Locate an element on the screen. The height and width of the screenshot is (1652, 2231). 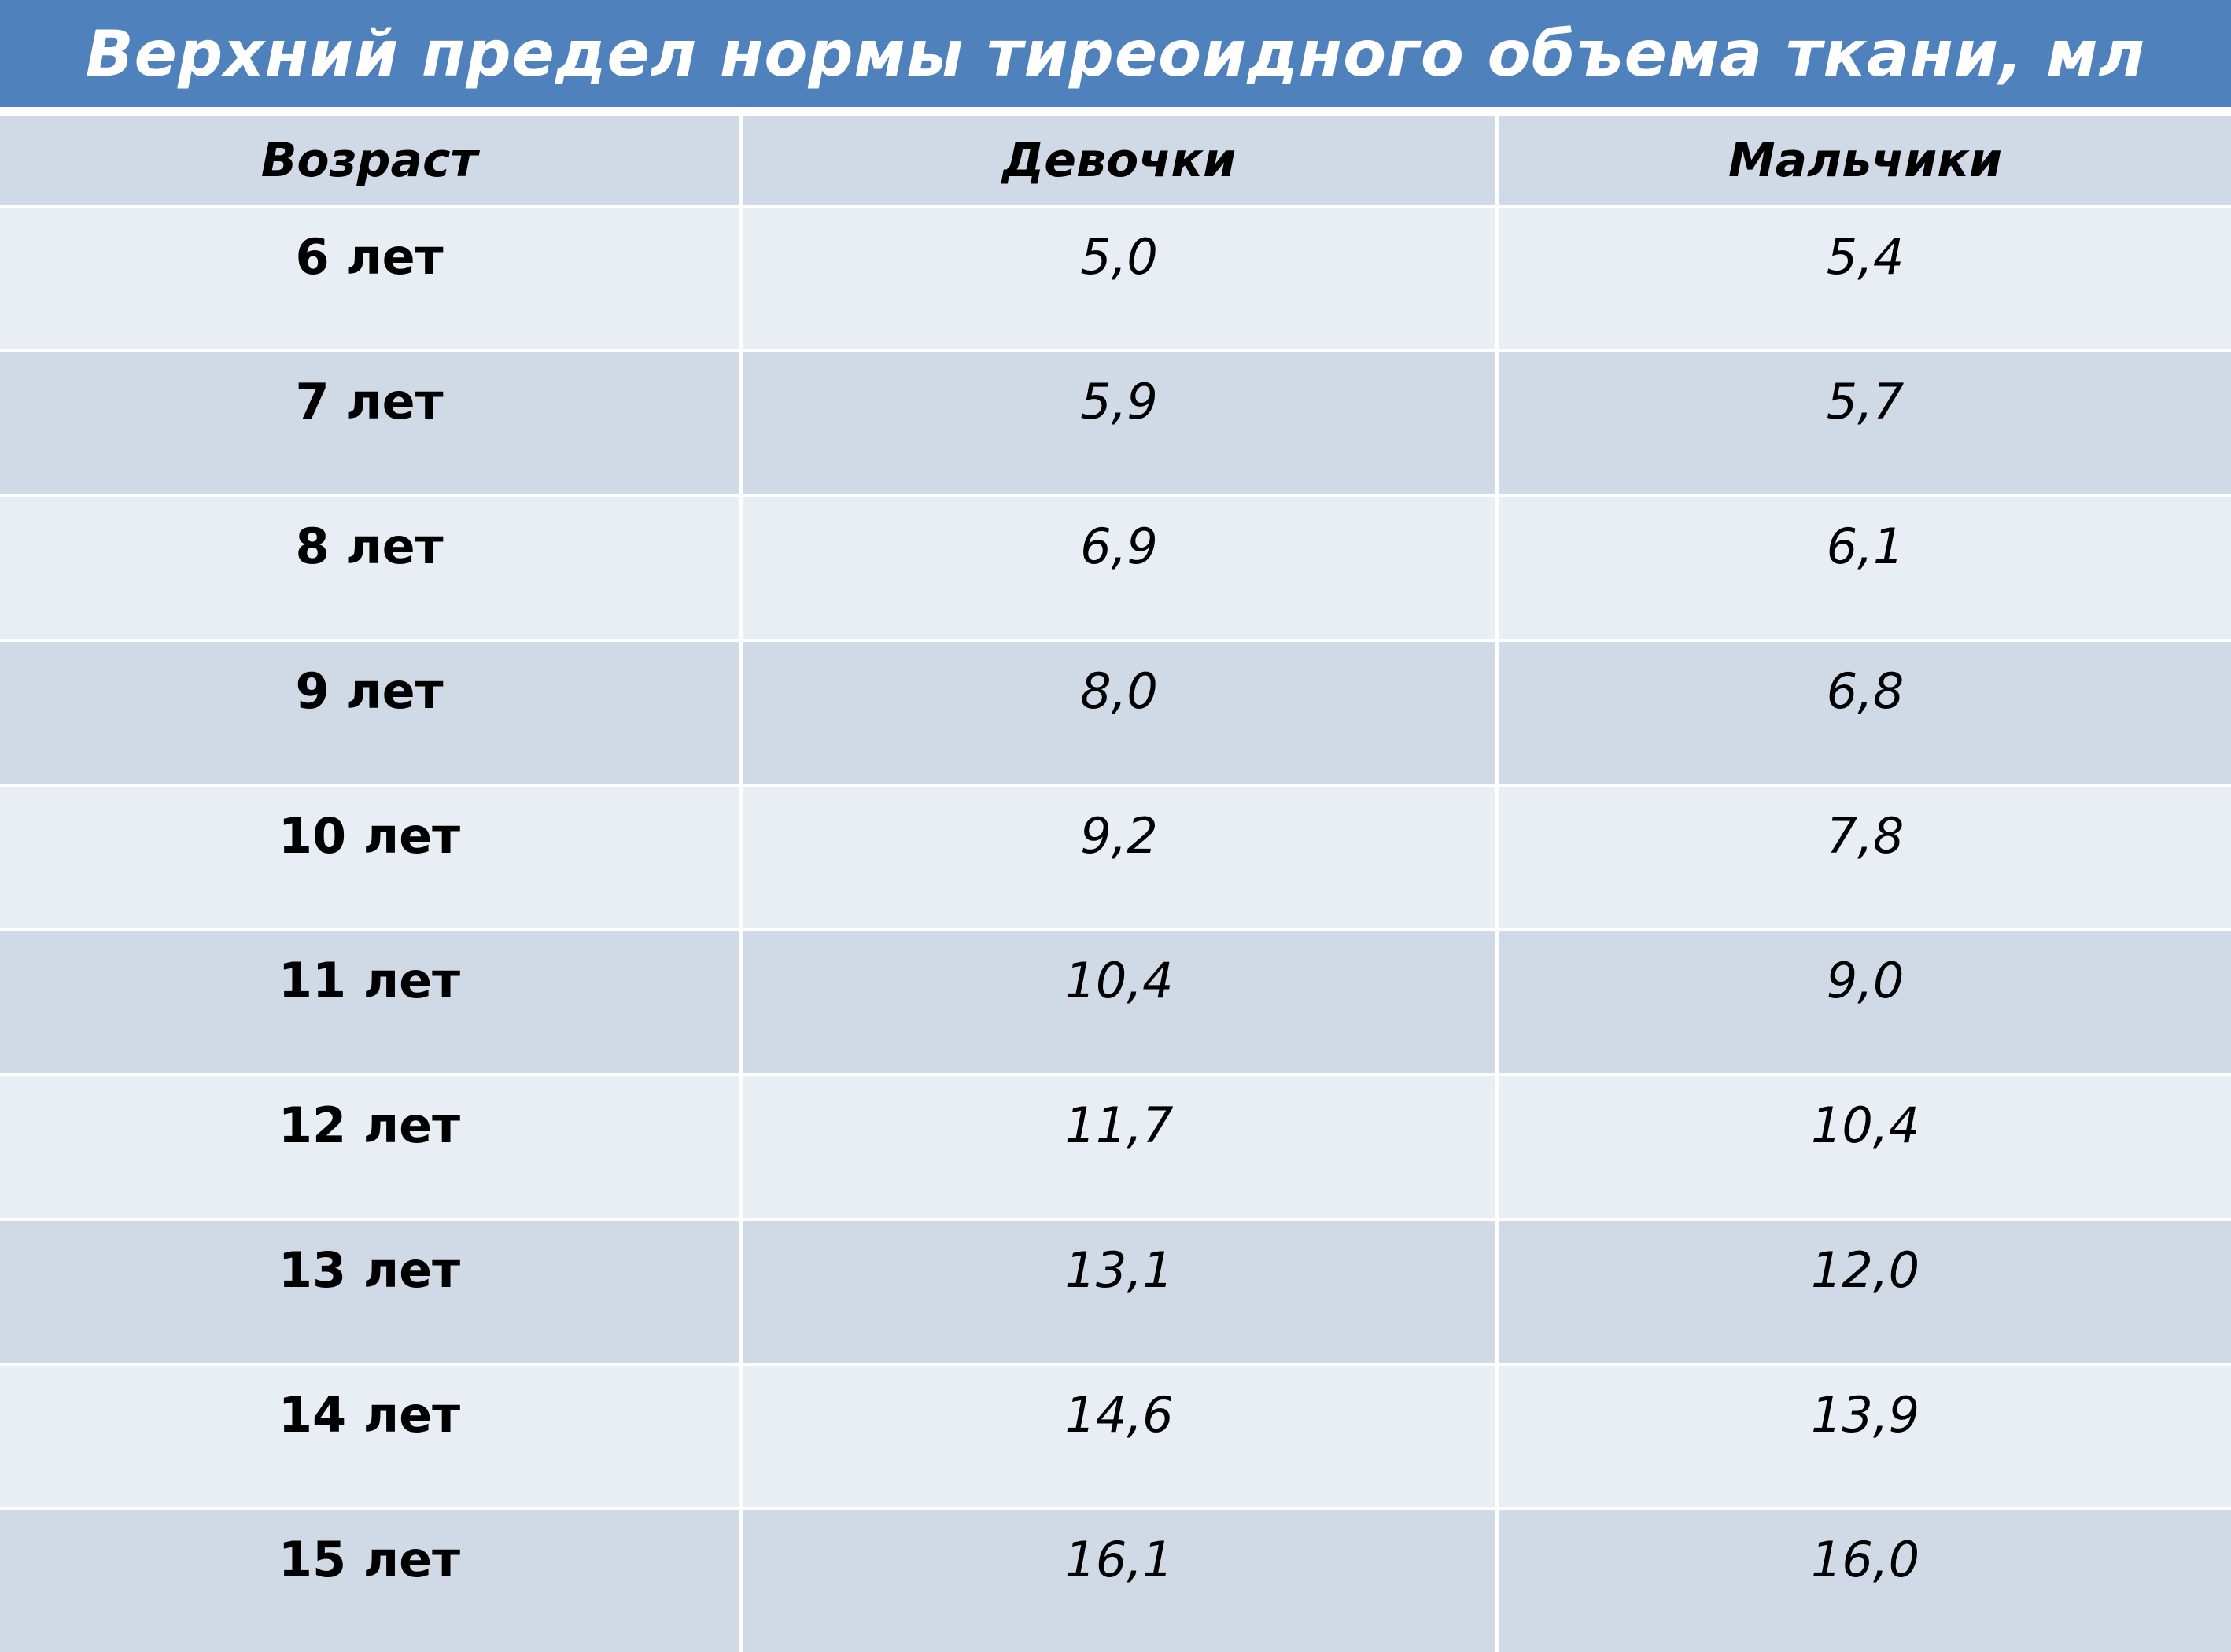
girls-value-cell: 8,0 is located at coordinates (1121, 713).